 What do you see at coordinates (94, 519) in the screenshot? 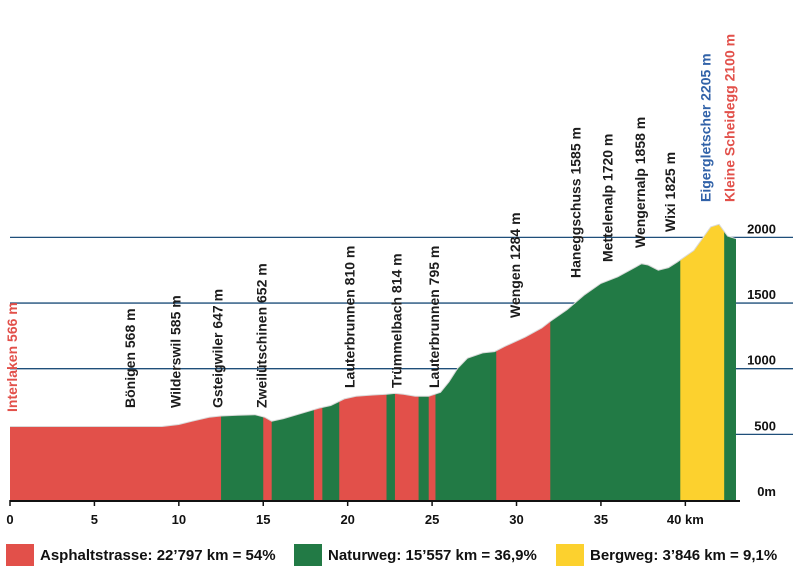
I see `x-tick-label-5: 5` at bounding box center [94, 519].